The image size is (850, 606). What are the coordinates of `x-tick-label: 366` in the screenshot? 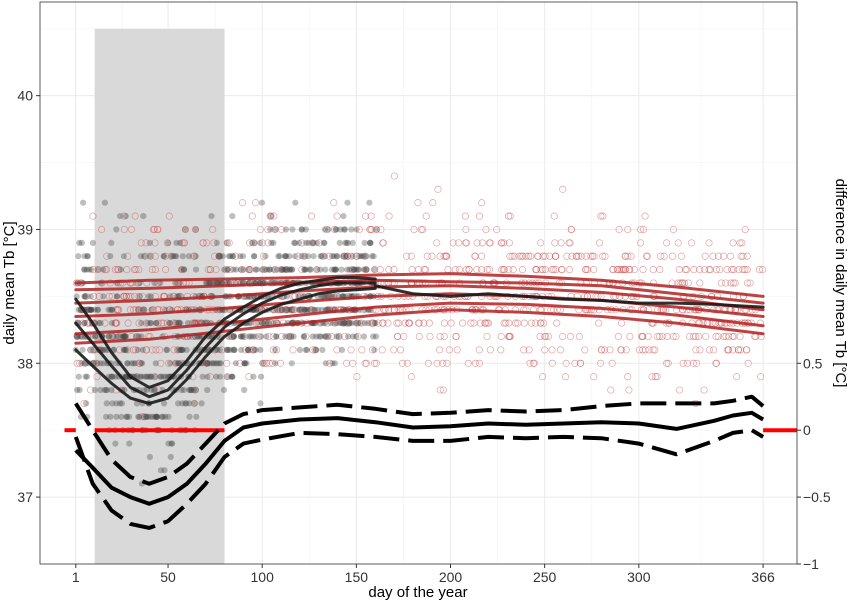 It's located at (763, 577).